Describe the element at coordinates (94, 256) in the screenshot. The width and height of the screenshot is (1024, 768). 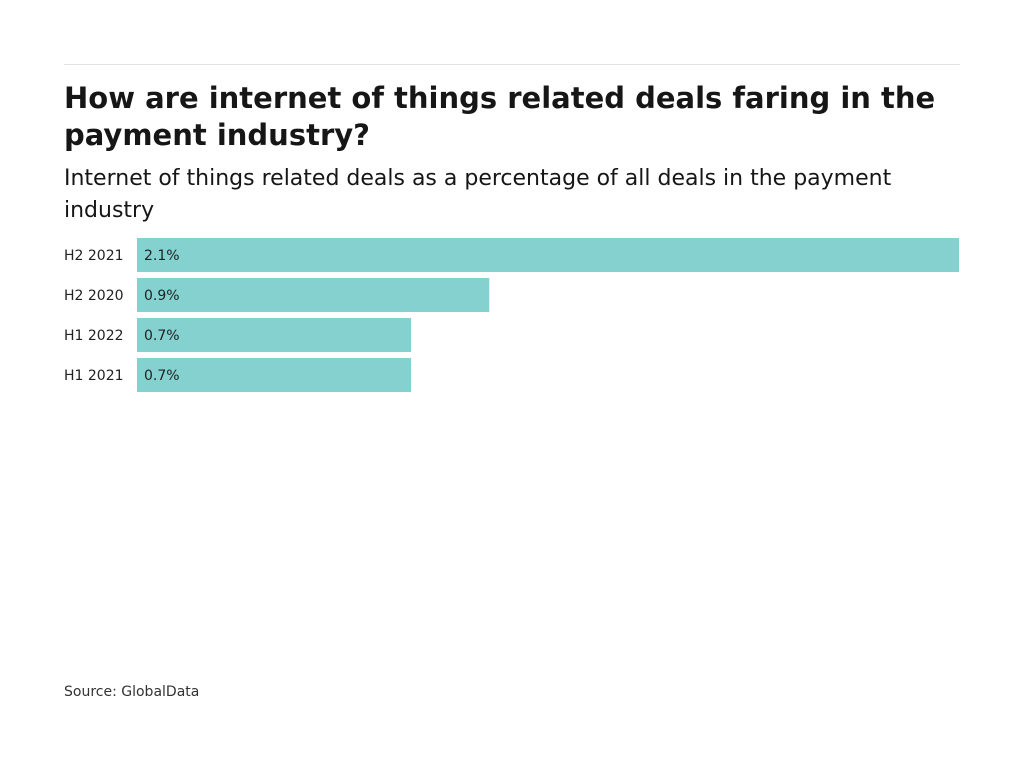
I see `category-label: H2 2021` at that location.